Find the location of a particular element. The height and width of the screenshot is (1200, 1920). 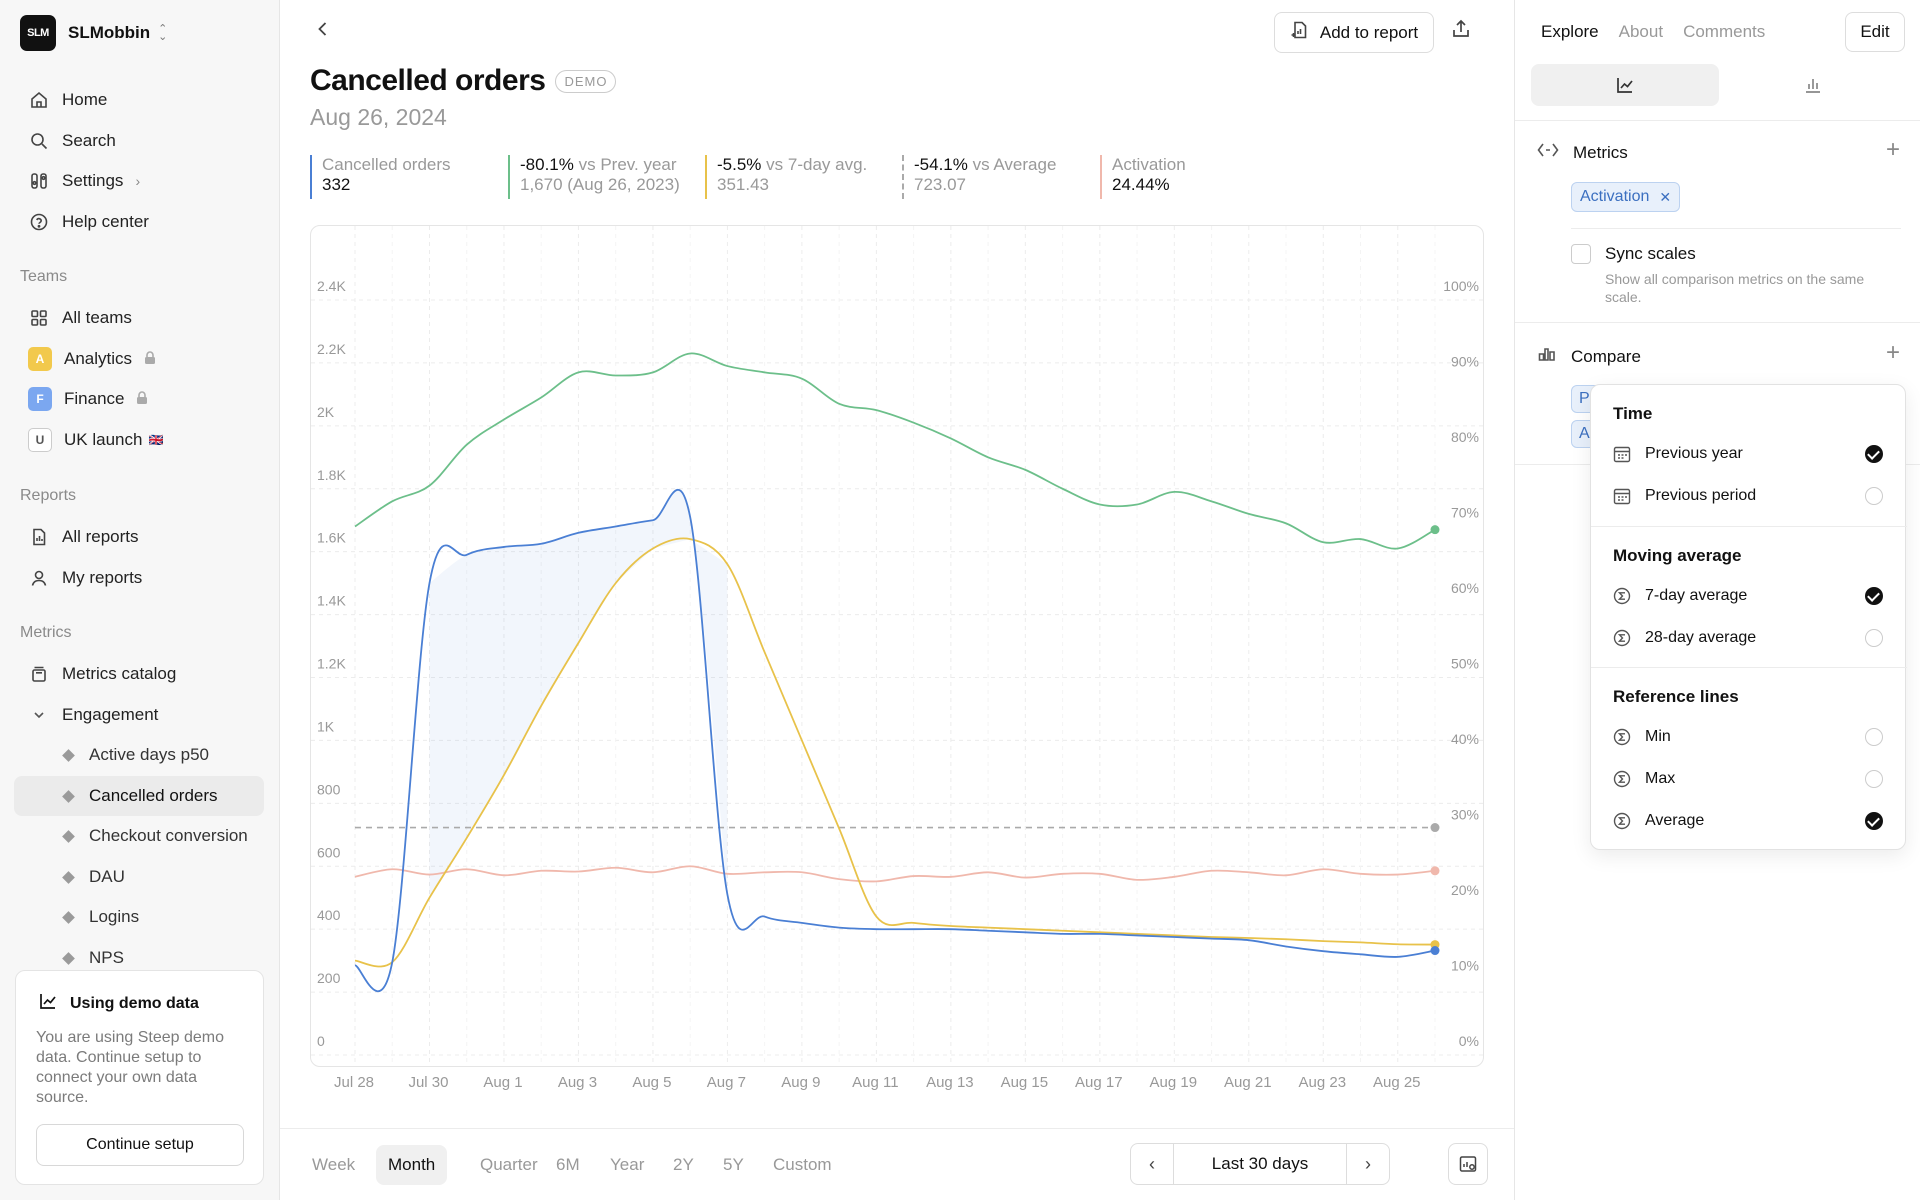

catalog-icon is located at coordinates (39, 674).